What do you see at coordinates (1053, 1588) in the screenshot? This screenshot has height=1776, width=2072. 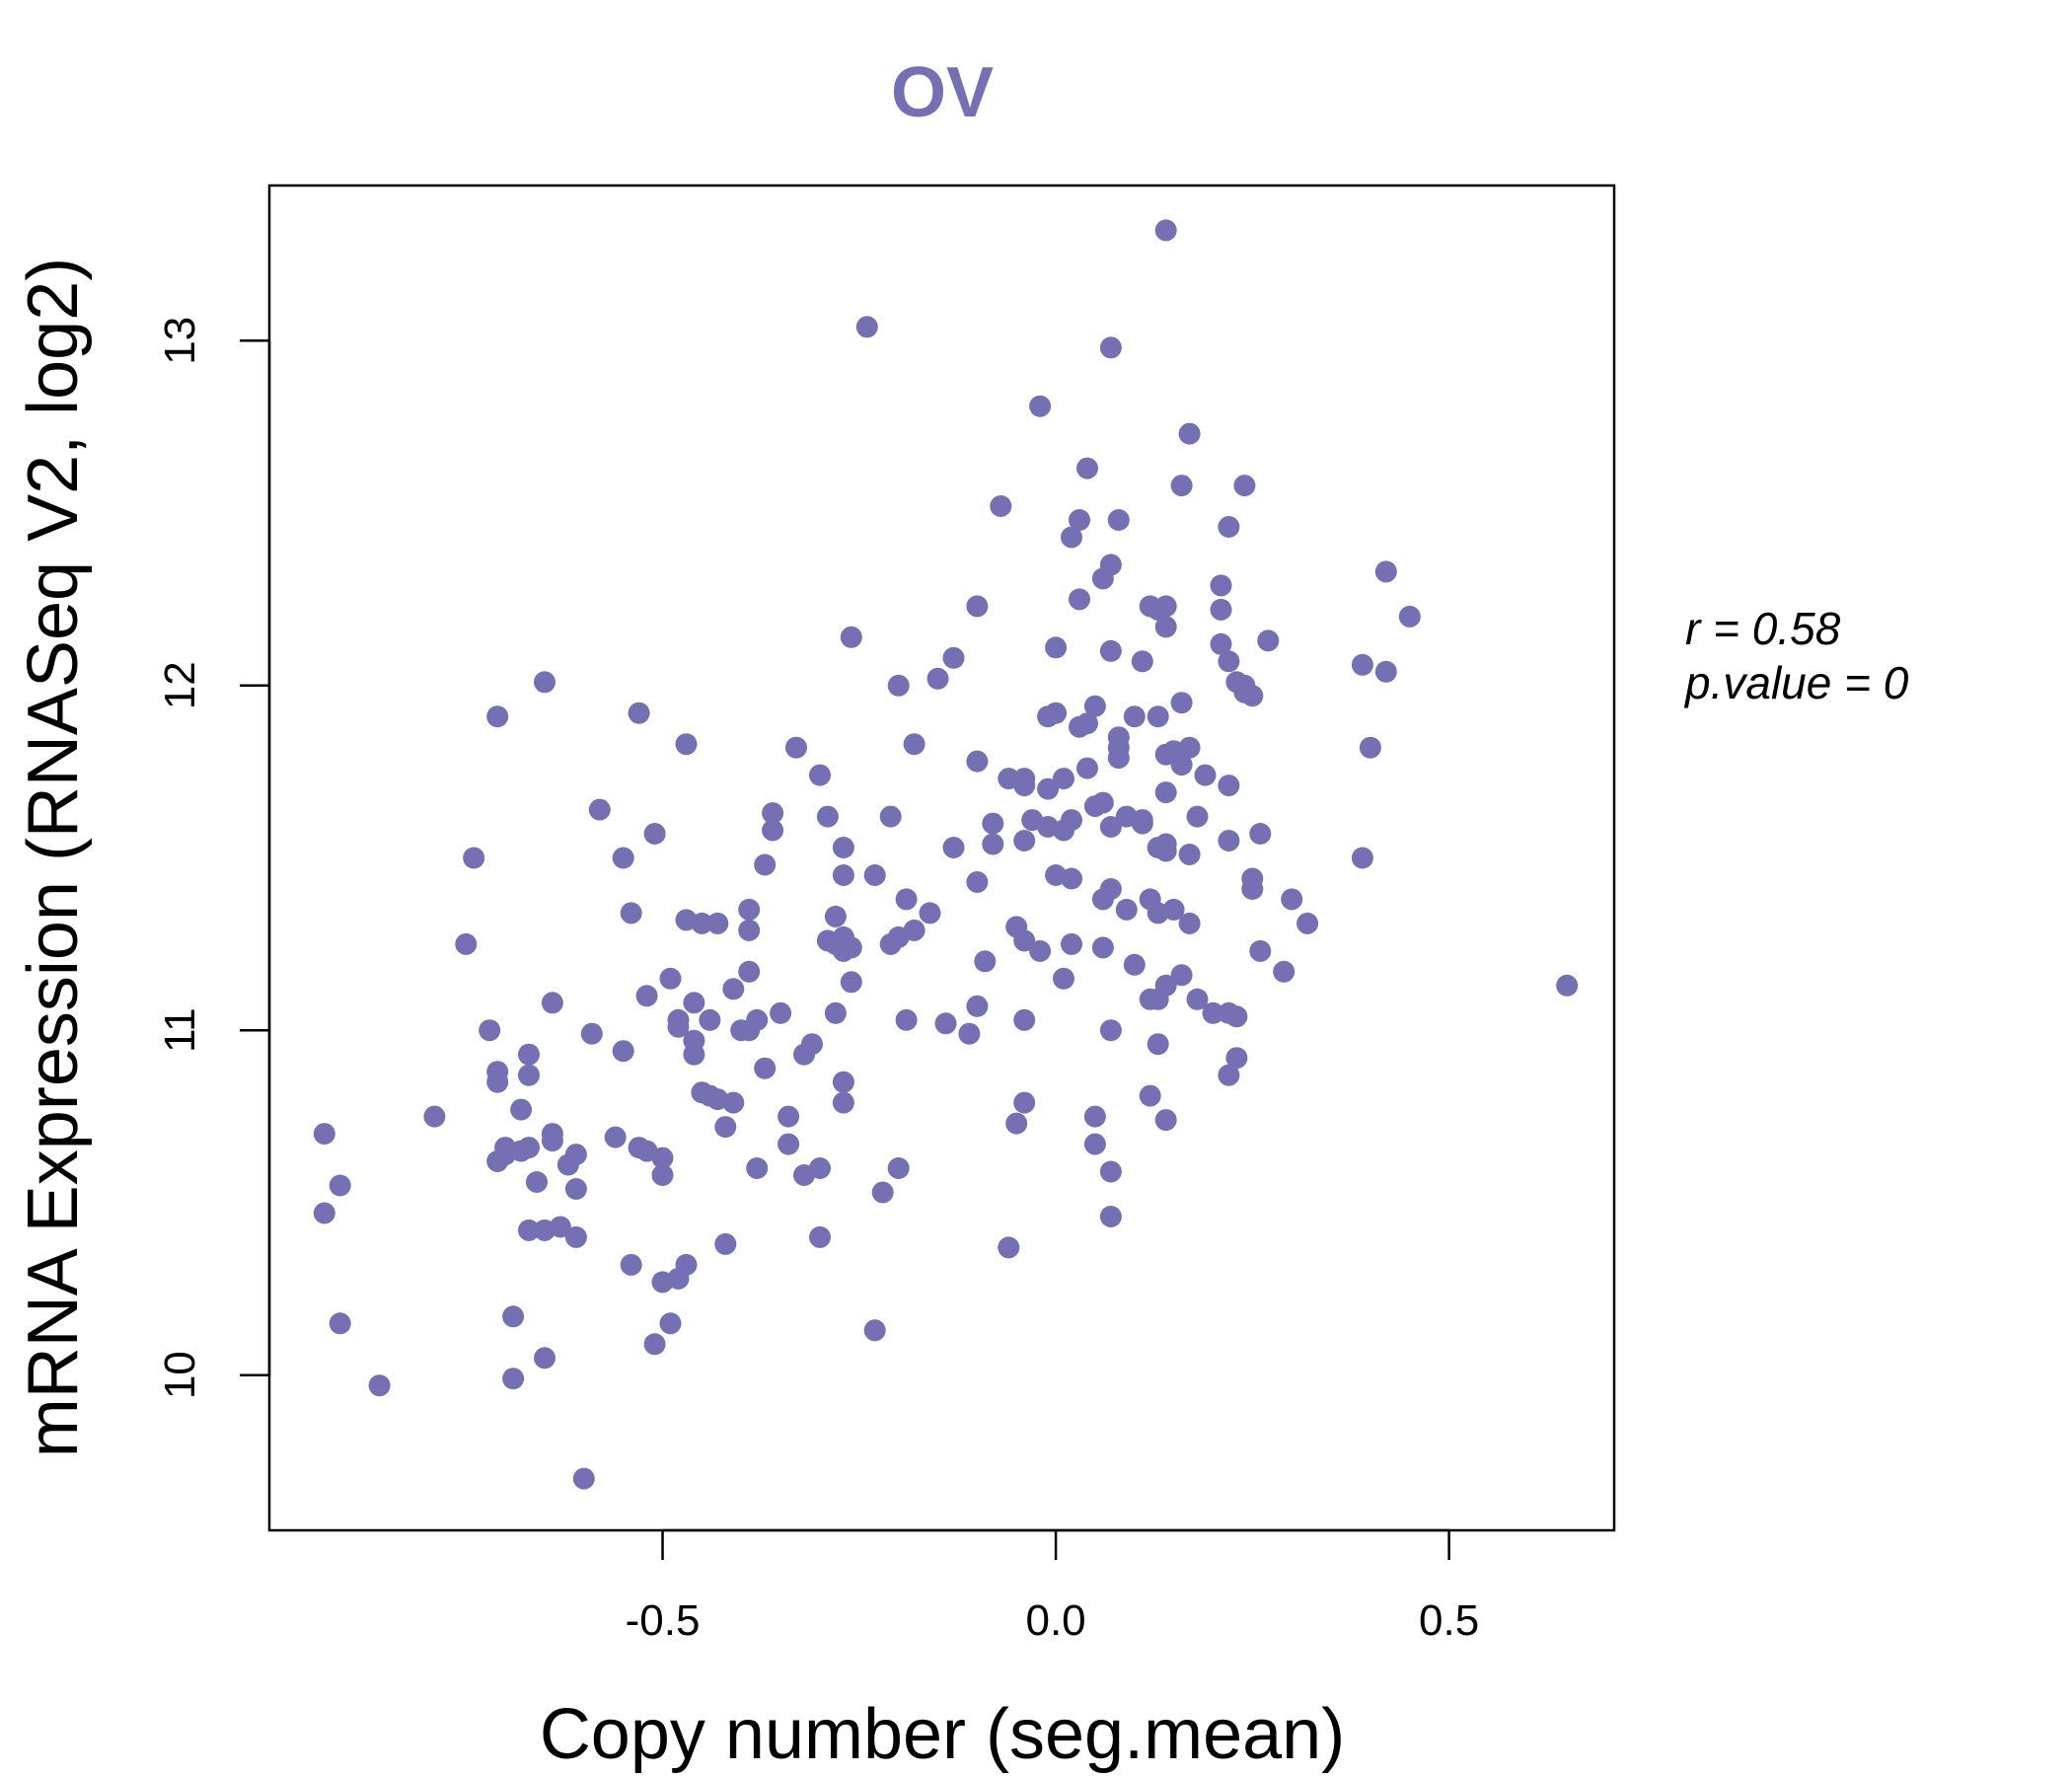 I see `x-axis-ticks: -0.5 0.0 0.5` at bounding box center [1053, 1588].